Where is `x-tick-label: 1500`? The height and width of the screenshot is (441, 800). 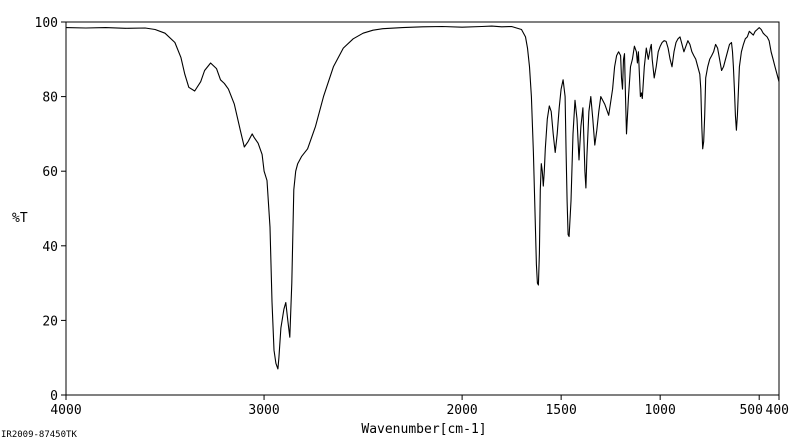 x-tick-label: 1500 is located at coordinates (560, 410).